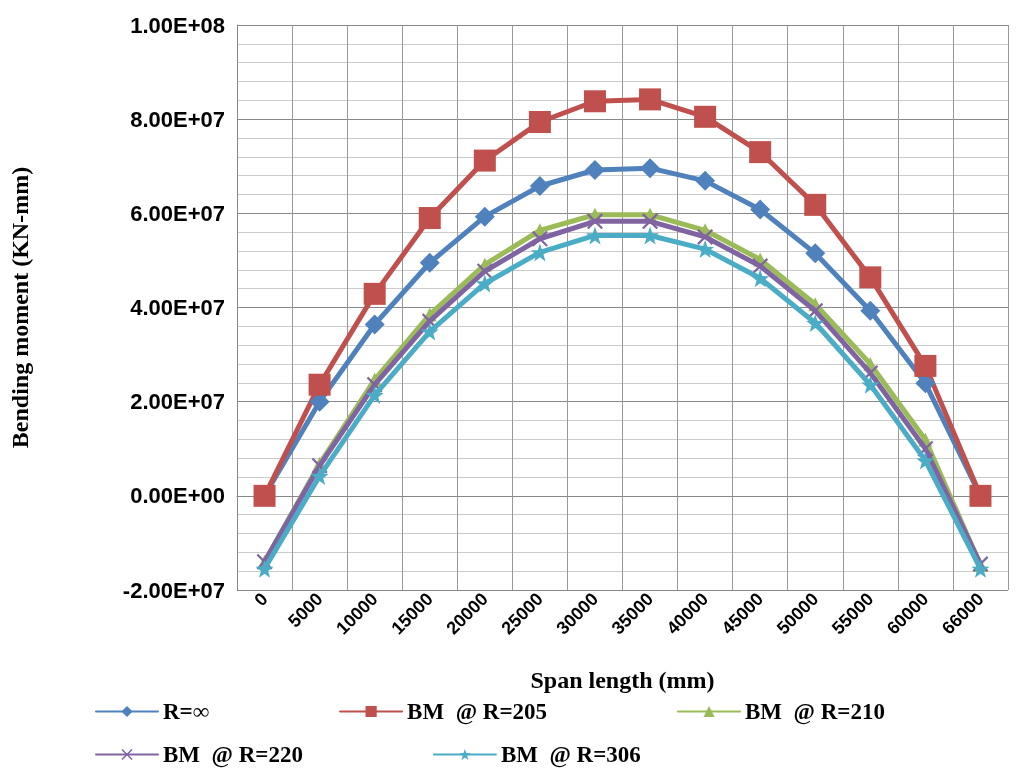  Describe the element at coordinates (173, 590) in the screenshot. I see `y-tick-label: -2.00E+07` at that location.